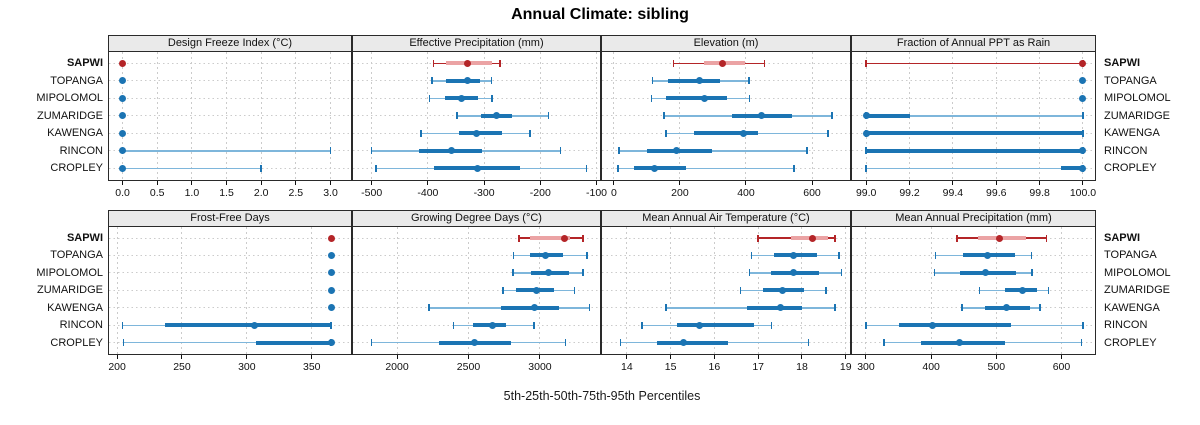 The width and height of the screenshot is (1200, 425). I want to click on axis-tick-label: 19, so click(845, 367).